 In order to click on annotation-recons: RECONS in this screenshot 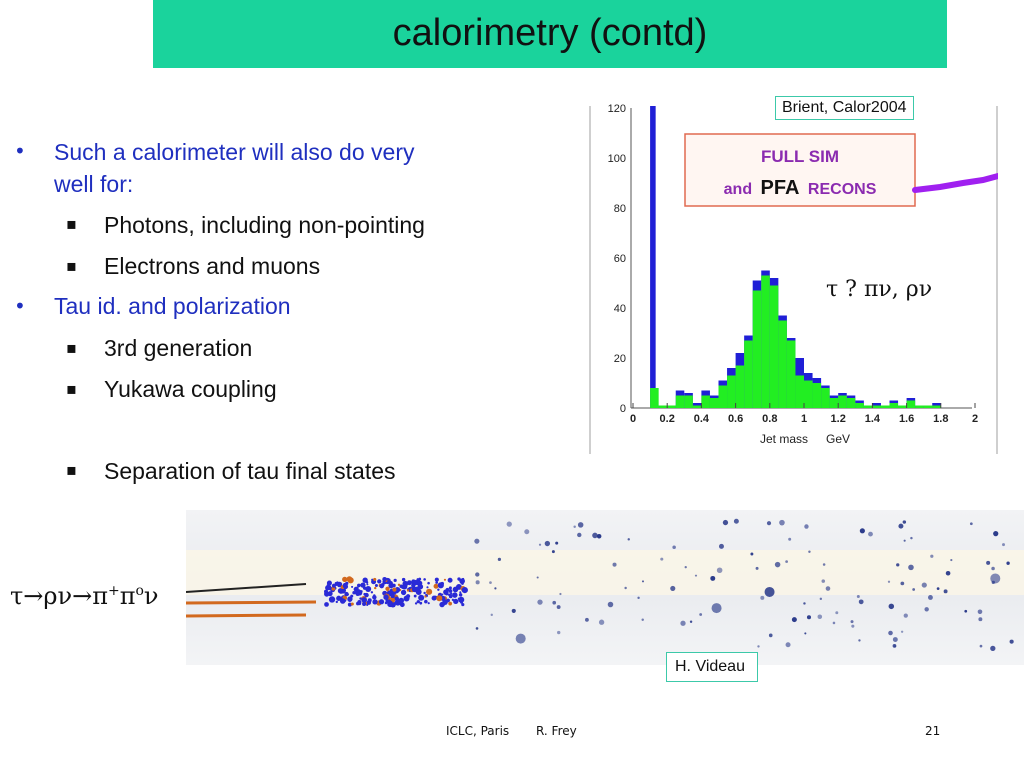, I will do `click(842, 189)`.